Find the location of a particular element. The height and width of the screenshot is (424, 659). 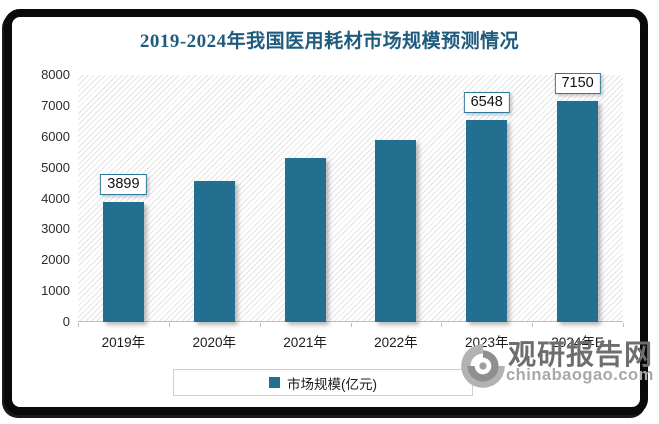

bar-2023年 is located at coordinates (487, 220).